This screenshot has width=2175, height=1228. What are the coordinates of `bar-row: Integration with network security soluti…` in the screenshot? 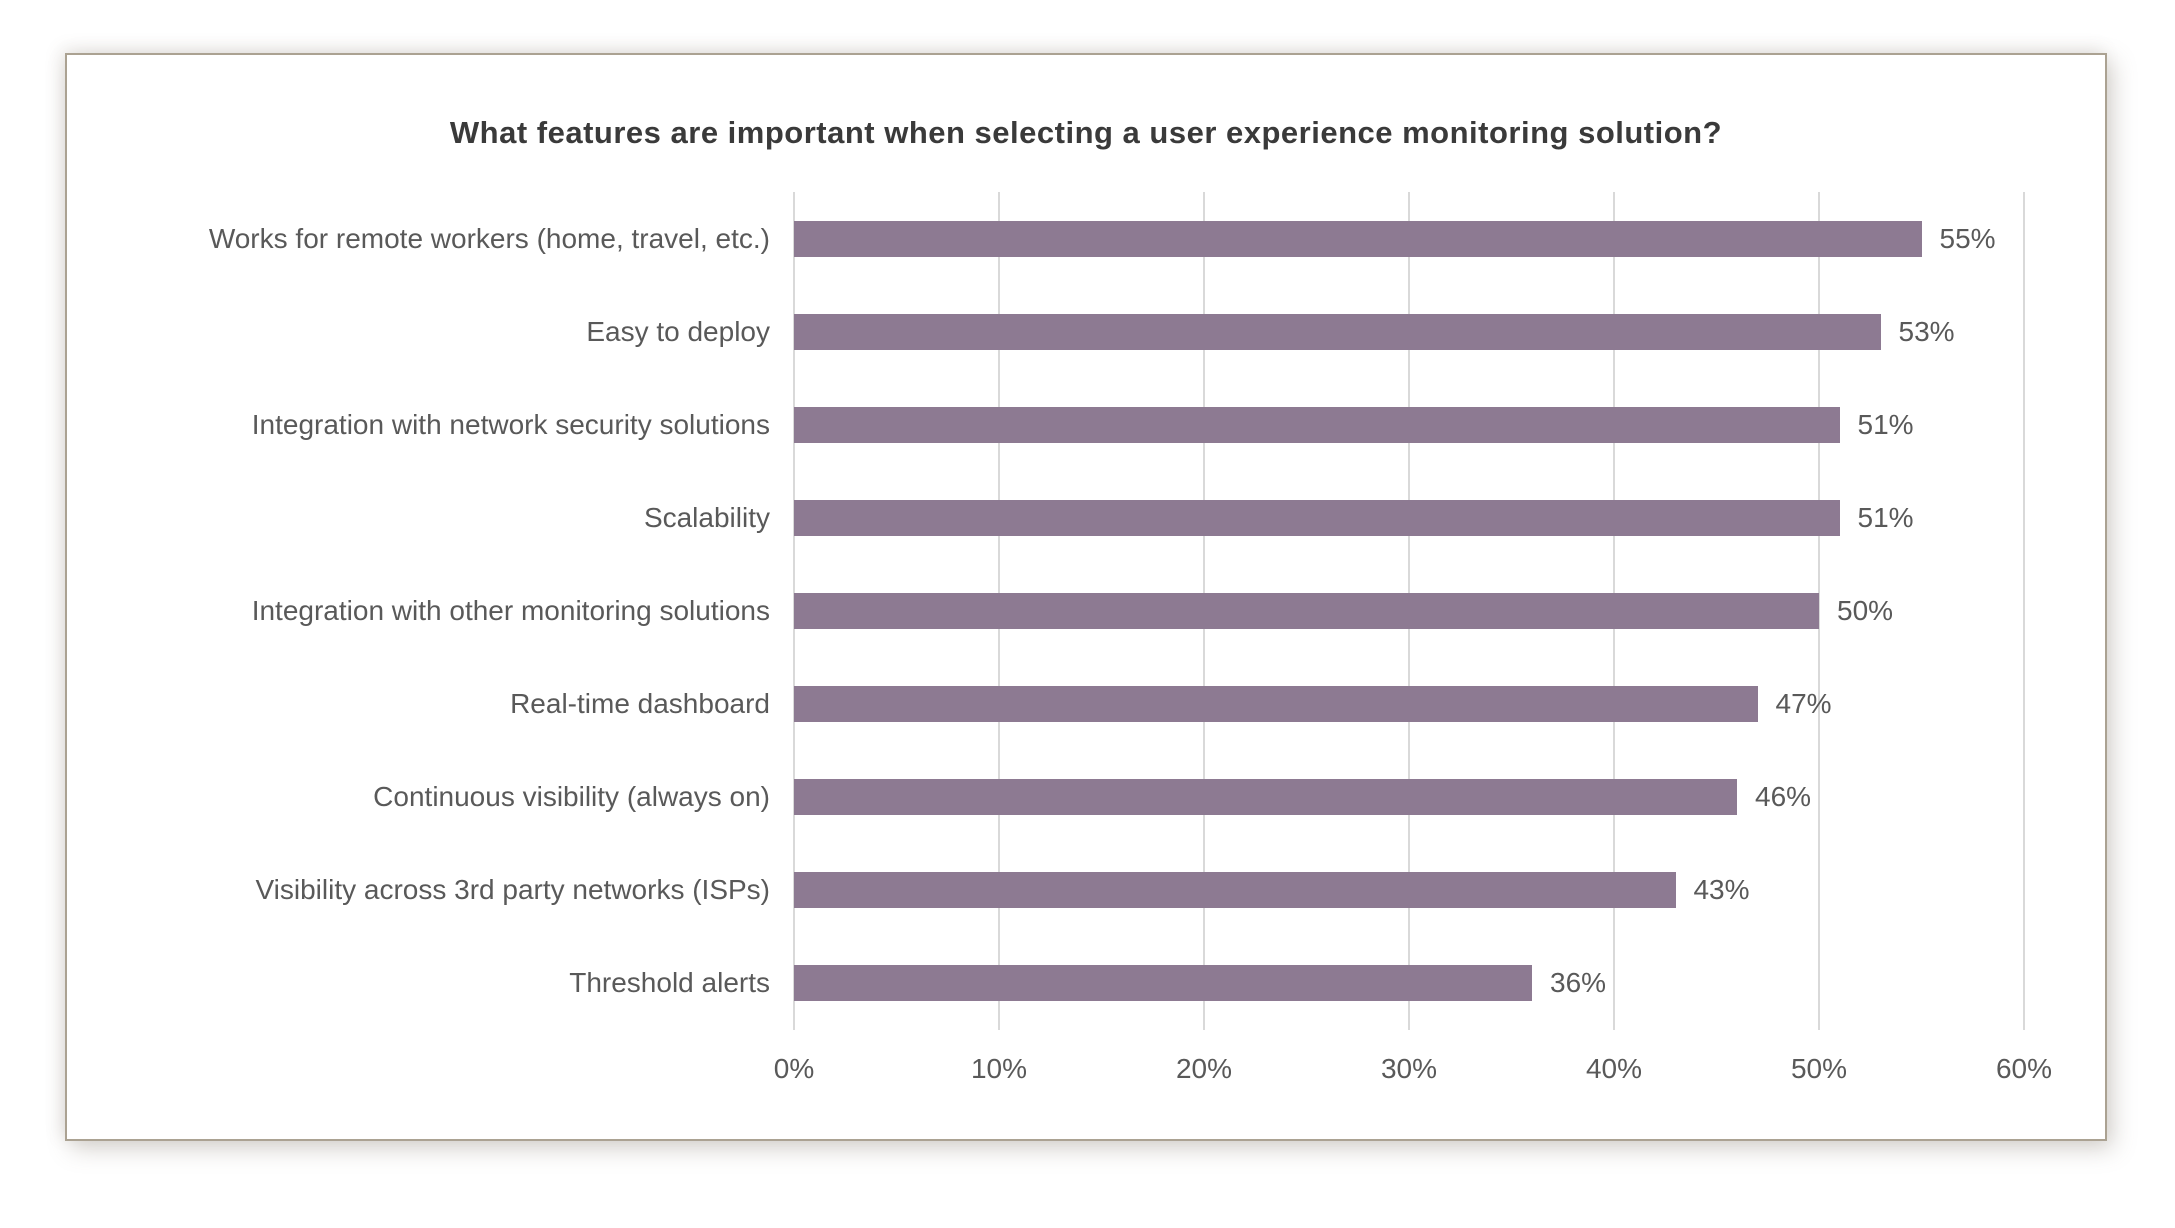 It's located at (1045, 424).